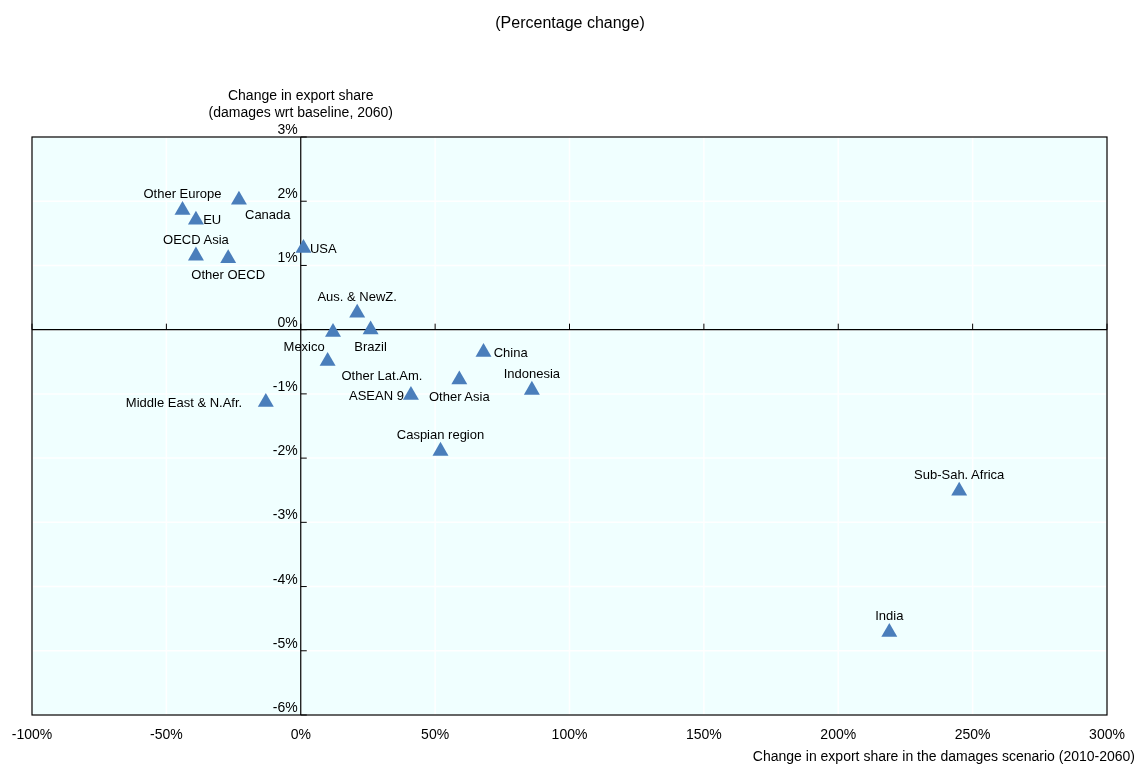  Describe the element at coordinates (382, 376) in the screenshot. I see `series-label: Other Lat.Am.` at that location.